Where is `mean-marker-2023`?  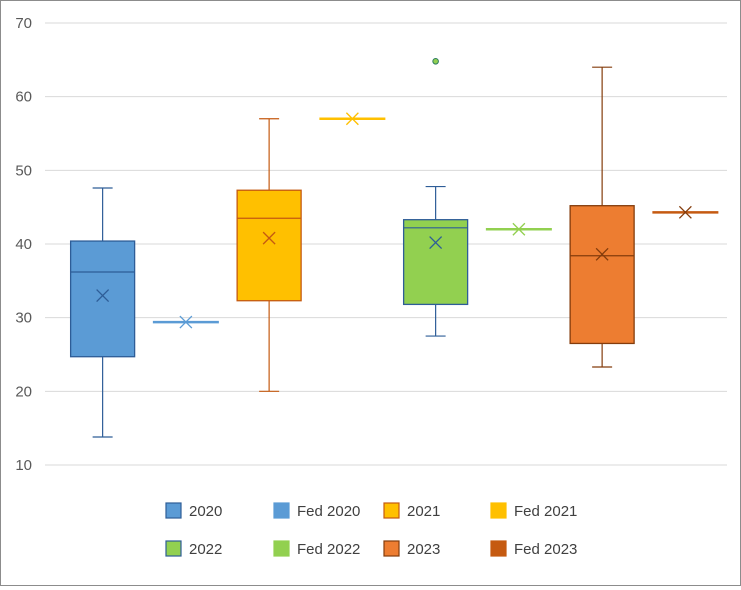
mean-marker-2023 is located at coordinates (602, 254).